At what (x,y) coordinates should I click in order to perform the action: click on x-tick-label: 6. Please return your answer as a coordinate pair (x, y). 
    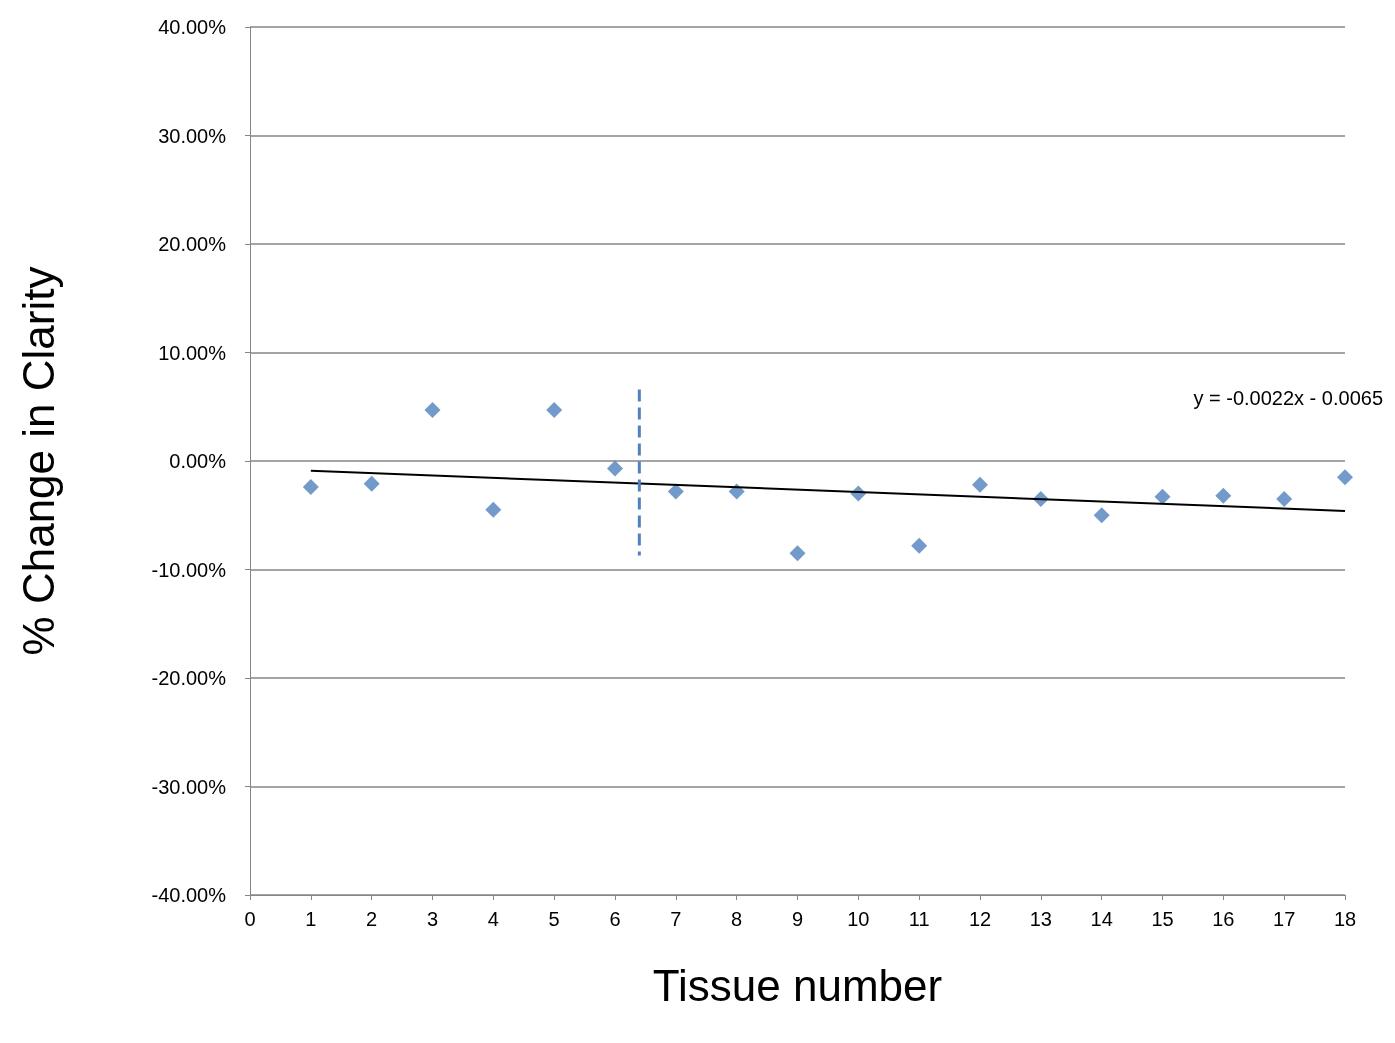
    Looking at the image, I should click on (615, 919).